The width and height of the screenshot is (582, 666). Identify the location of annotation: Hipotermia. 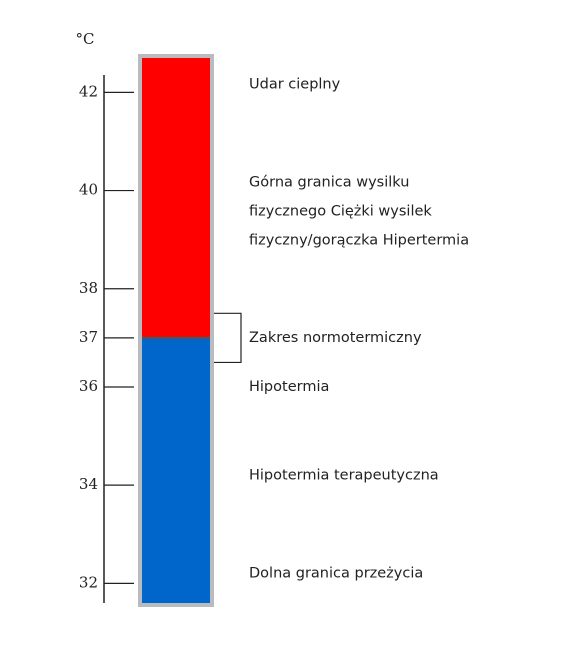
(289, 387).